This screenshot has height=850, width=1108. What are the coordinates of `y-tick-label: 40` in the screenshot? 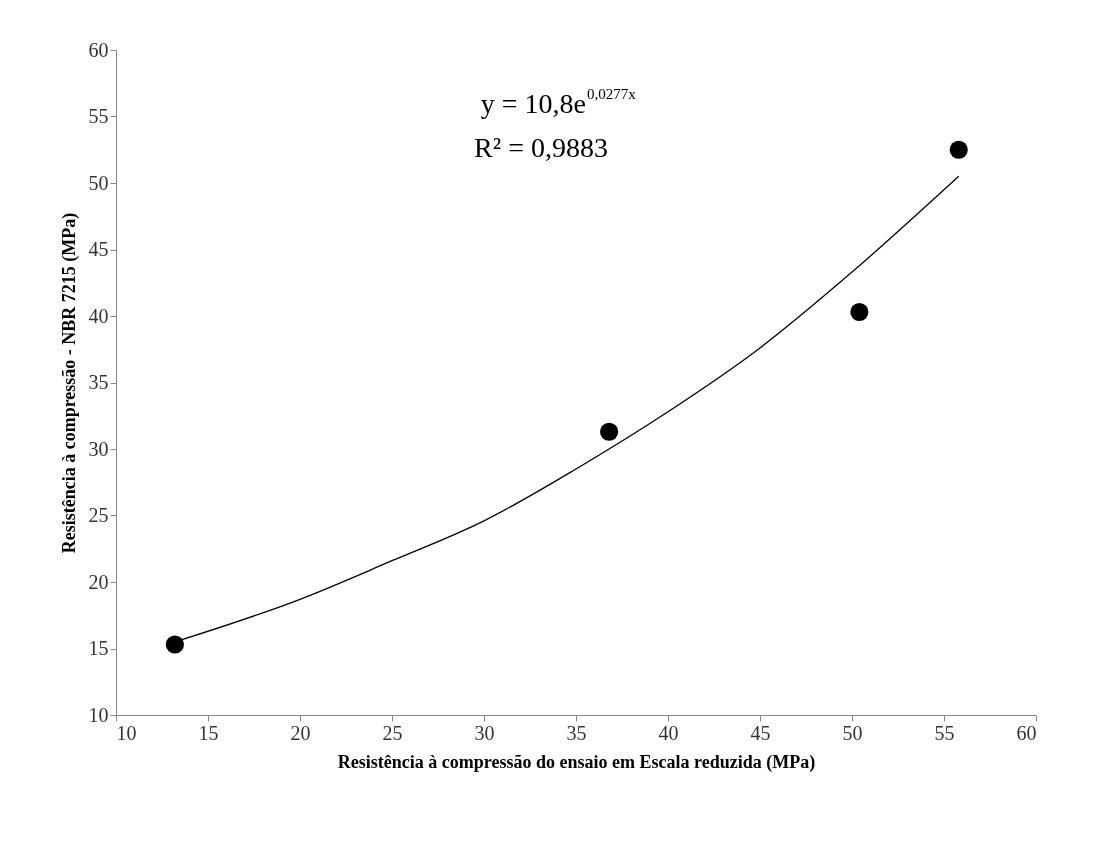 It's located at (98, 315).